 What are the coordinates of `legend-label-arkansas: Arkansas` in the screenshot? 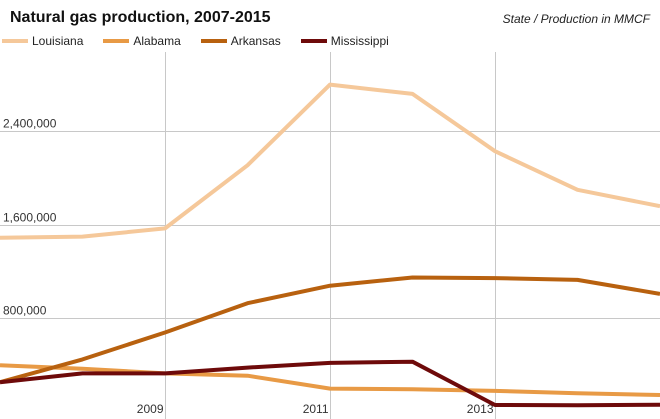 It's located at (255, 41).